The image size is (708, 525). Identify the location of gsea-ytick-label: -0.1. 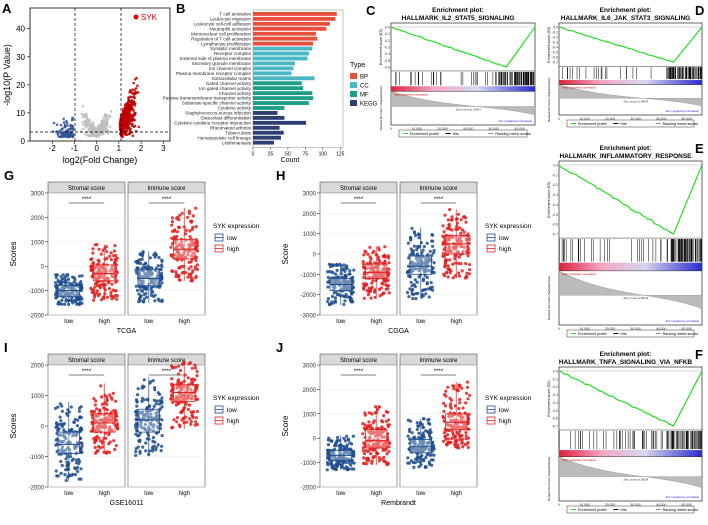
(555, 33).